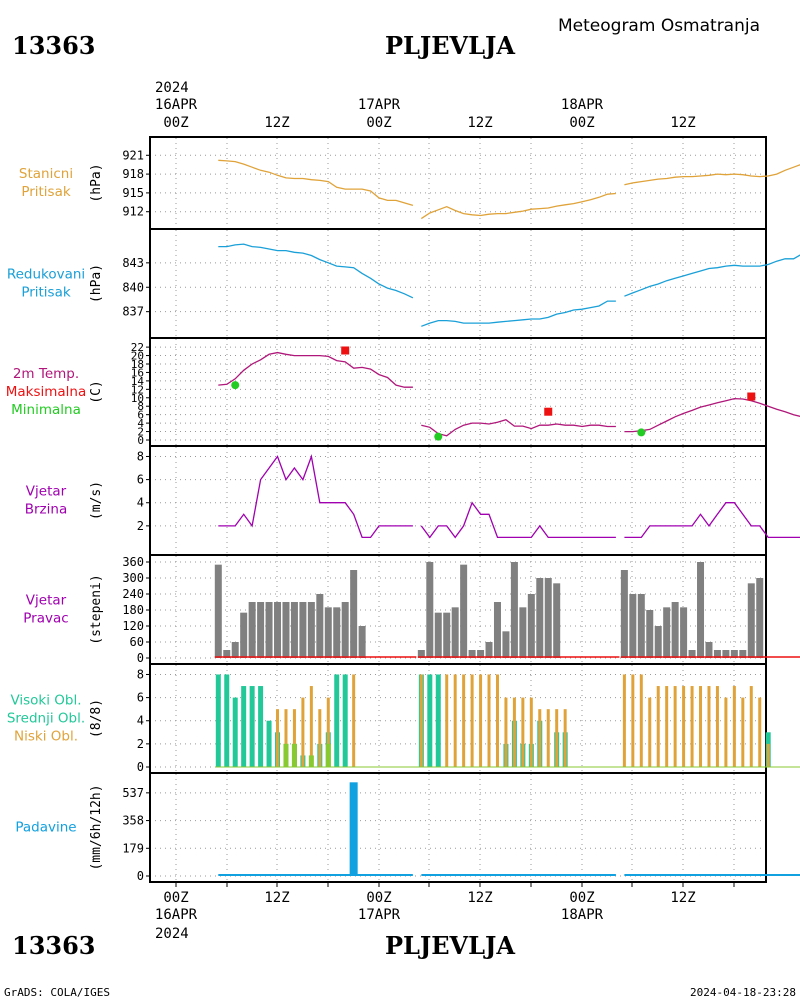 The width and height of the screenshot is (800, 1000). What do you see at coordinates (140, 721) in the screenshot?
I see `y-tick-label: 4` at bounding box center [140, 721].